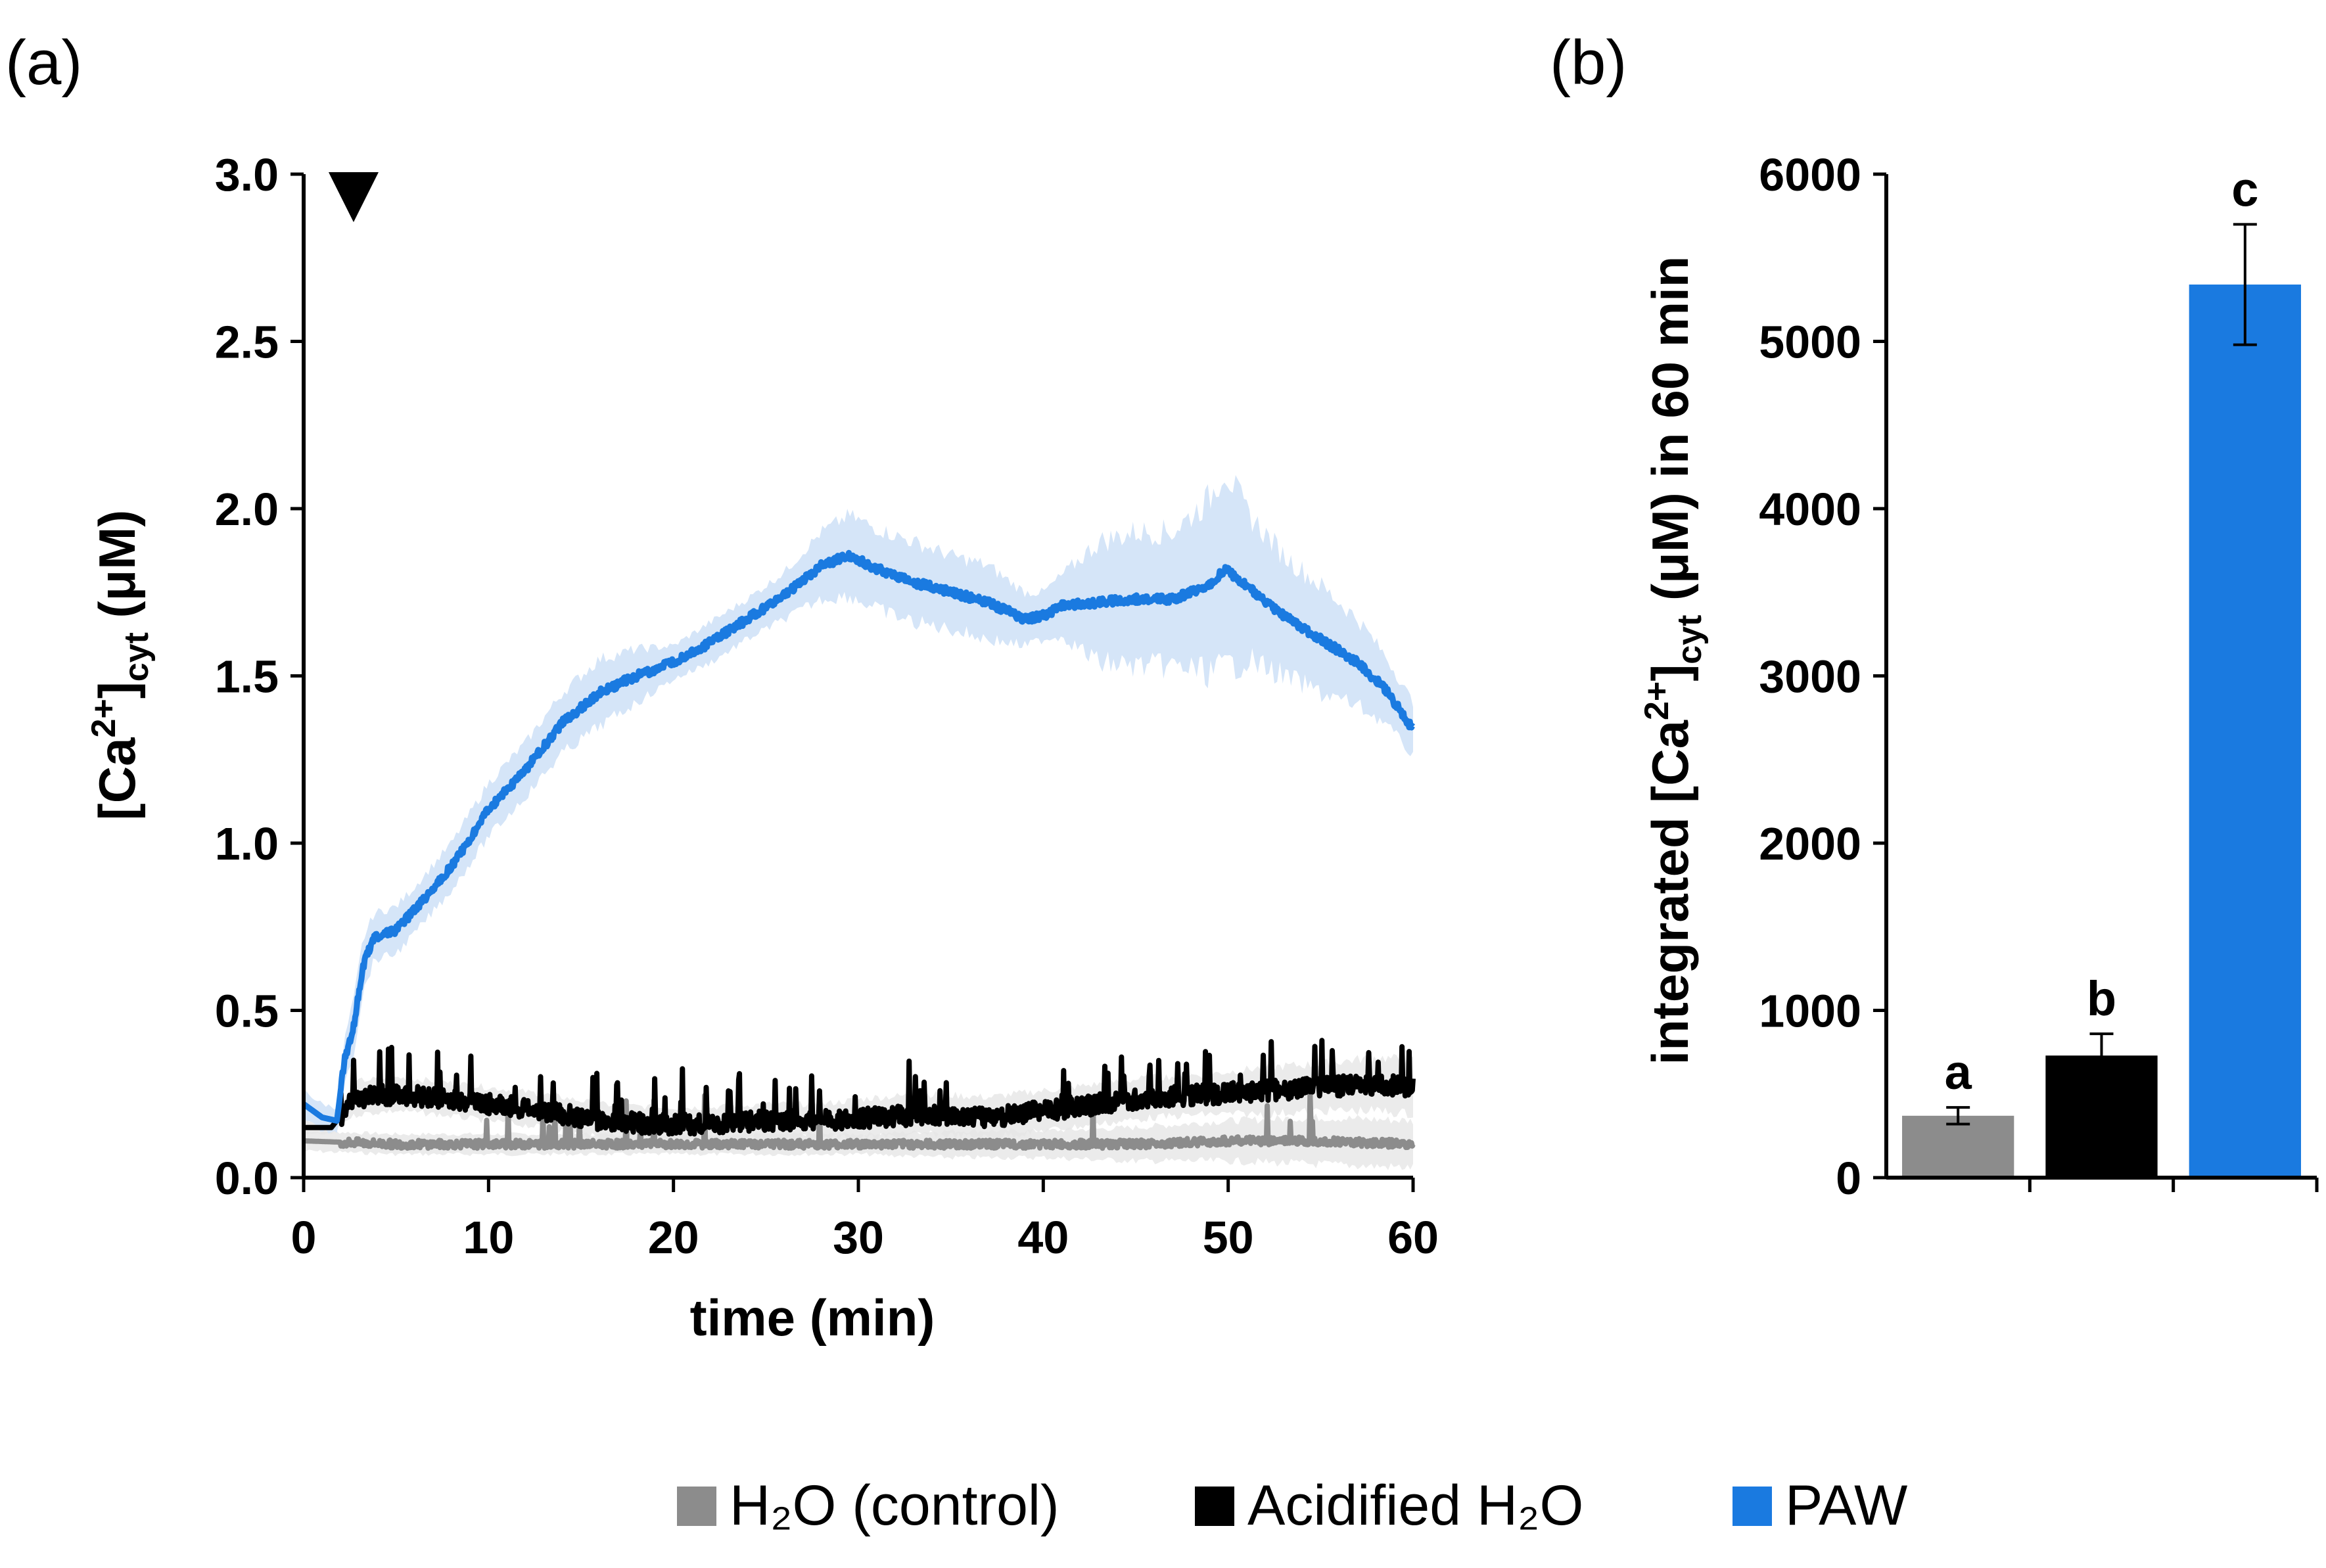  Describe the element at coordinates (895, 1505) in the screenshot. I see `legend-label-control: H₂O (control)` at that location.